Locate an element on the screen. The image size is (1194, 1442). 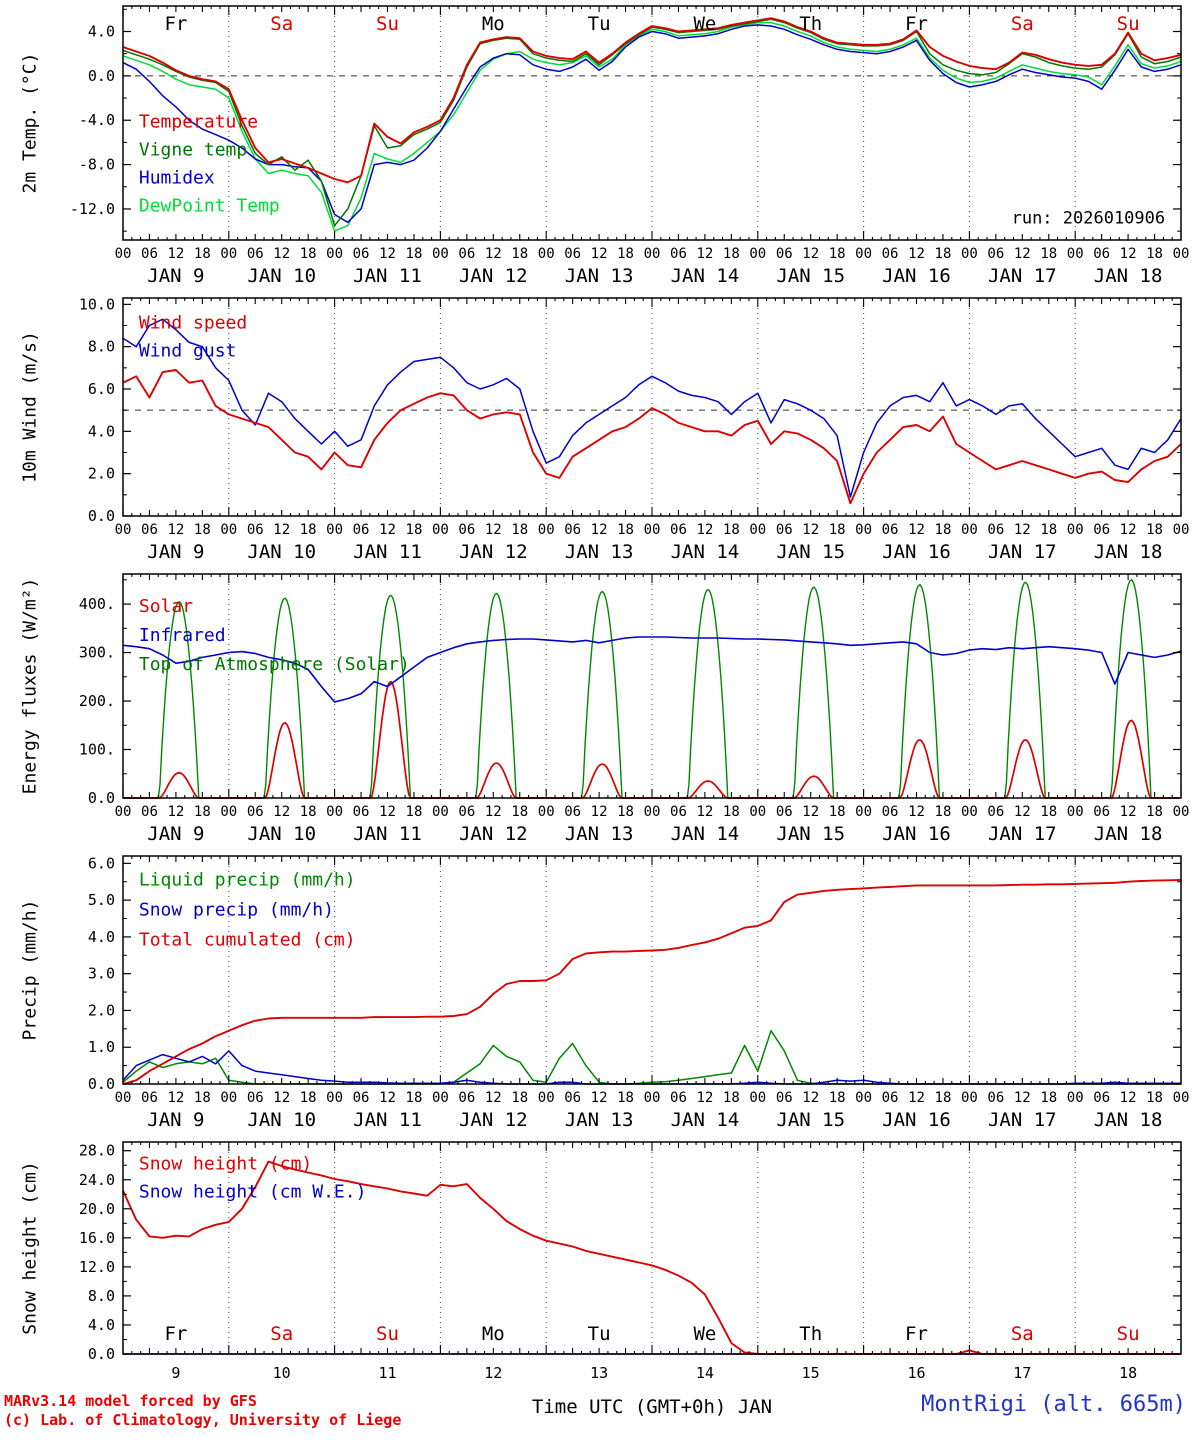
day-label: 9 is located at coordinates (175, 1373).